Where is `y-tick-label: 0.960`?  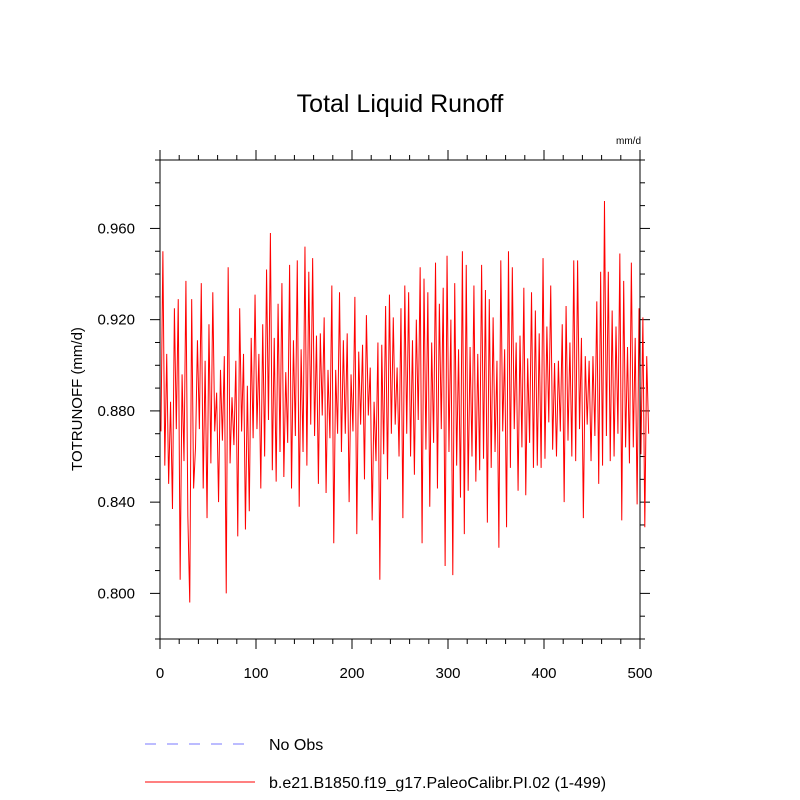
y-tick-label: 0.960 is located at coordinates (116, 228).